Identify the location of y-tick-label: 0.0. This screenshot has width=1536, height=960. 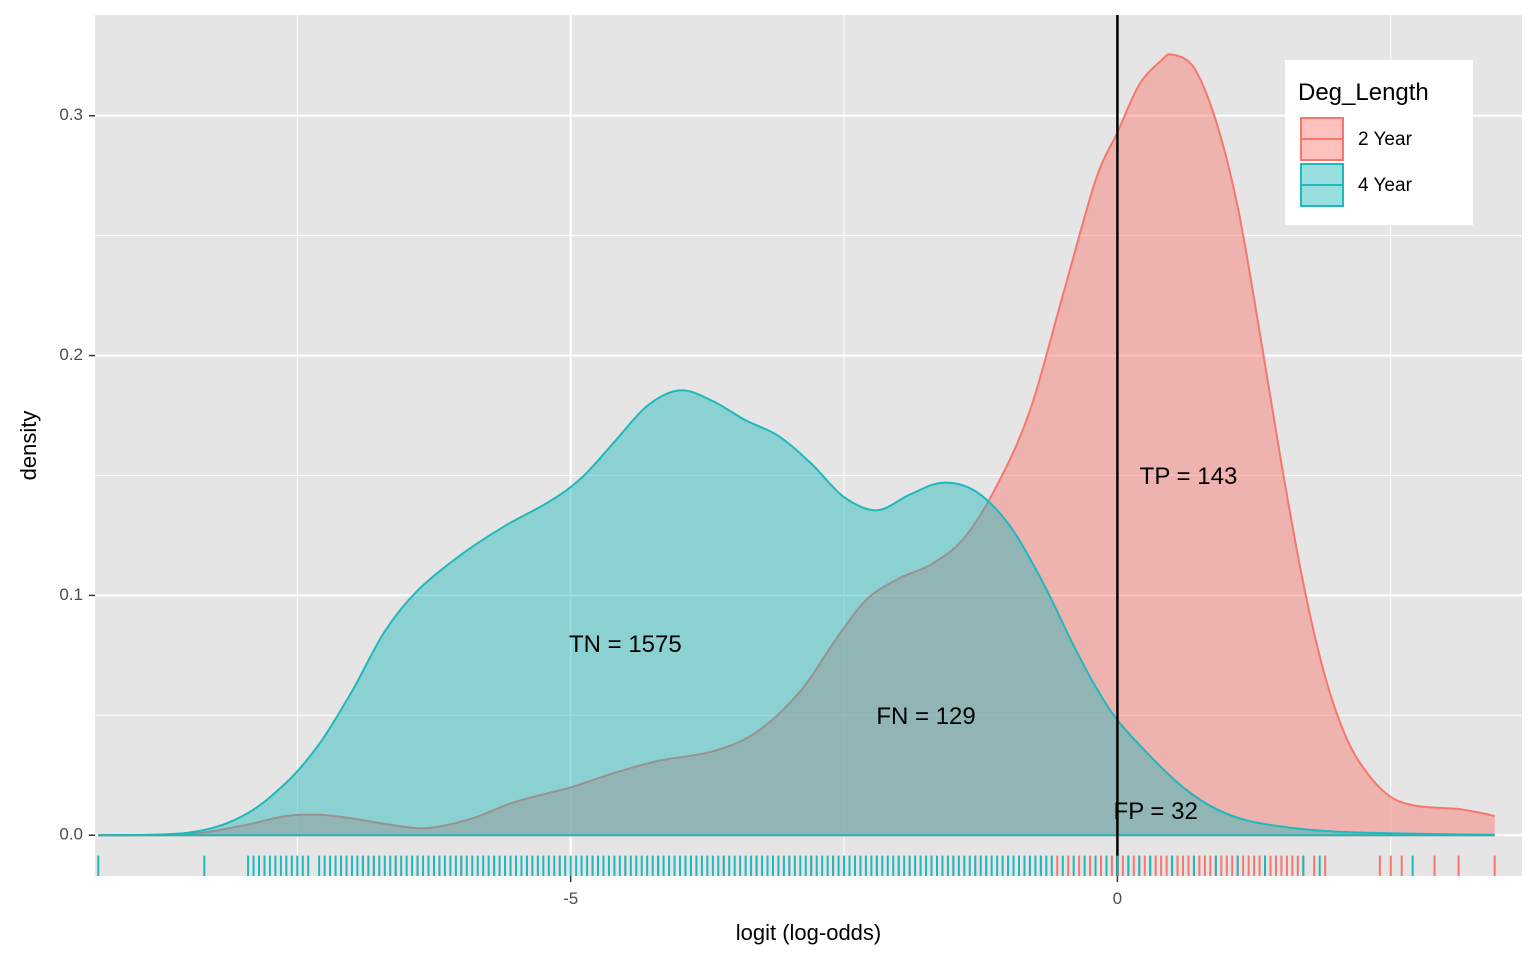
(71, 834).